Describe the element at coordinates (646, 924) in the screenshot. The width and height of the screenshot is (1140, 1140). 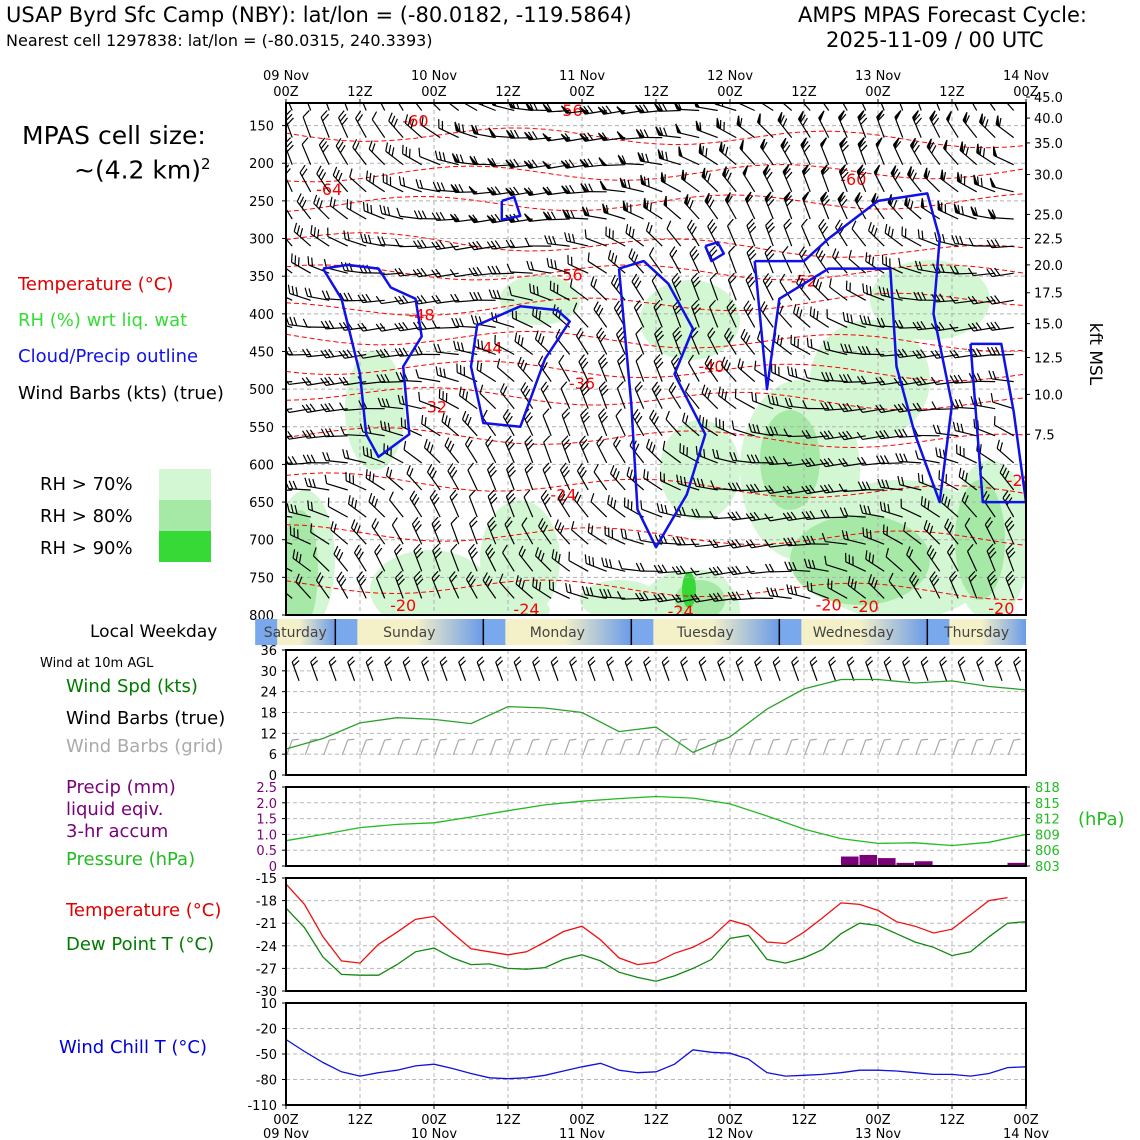
I see `temperature-line` at that location.